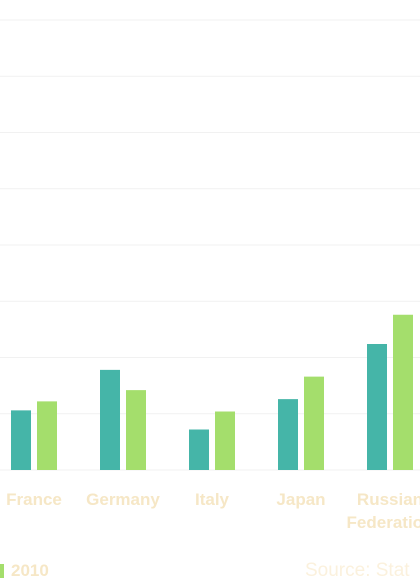 This screenshot has height=585, width=420. I want to click on x-tick-label: Japan, so click(300, 499).